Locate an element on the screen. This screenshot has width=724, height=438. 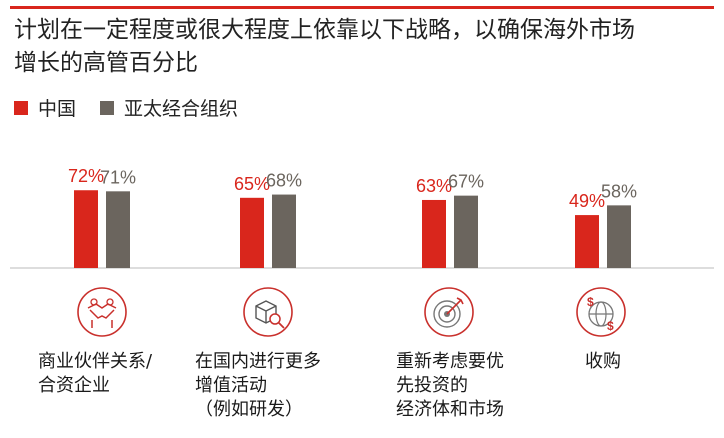
category-2-line-1: 在国内进行更多 is located at coordinates (258, 361).